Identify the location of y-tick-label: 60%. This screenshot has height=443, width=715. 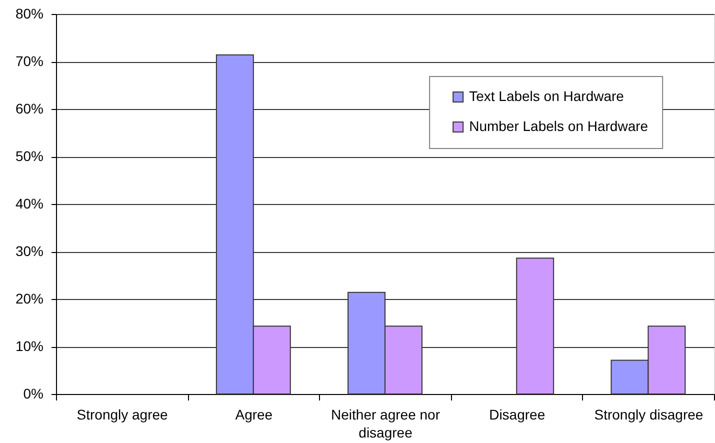
(29, 108).